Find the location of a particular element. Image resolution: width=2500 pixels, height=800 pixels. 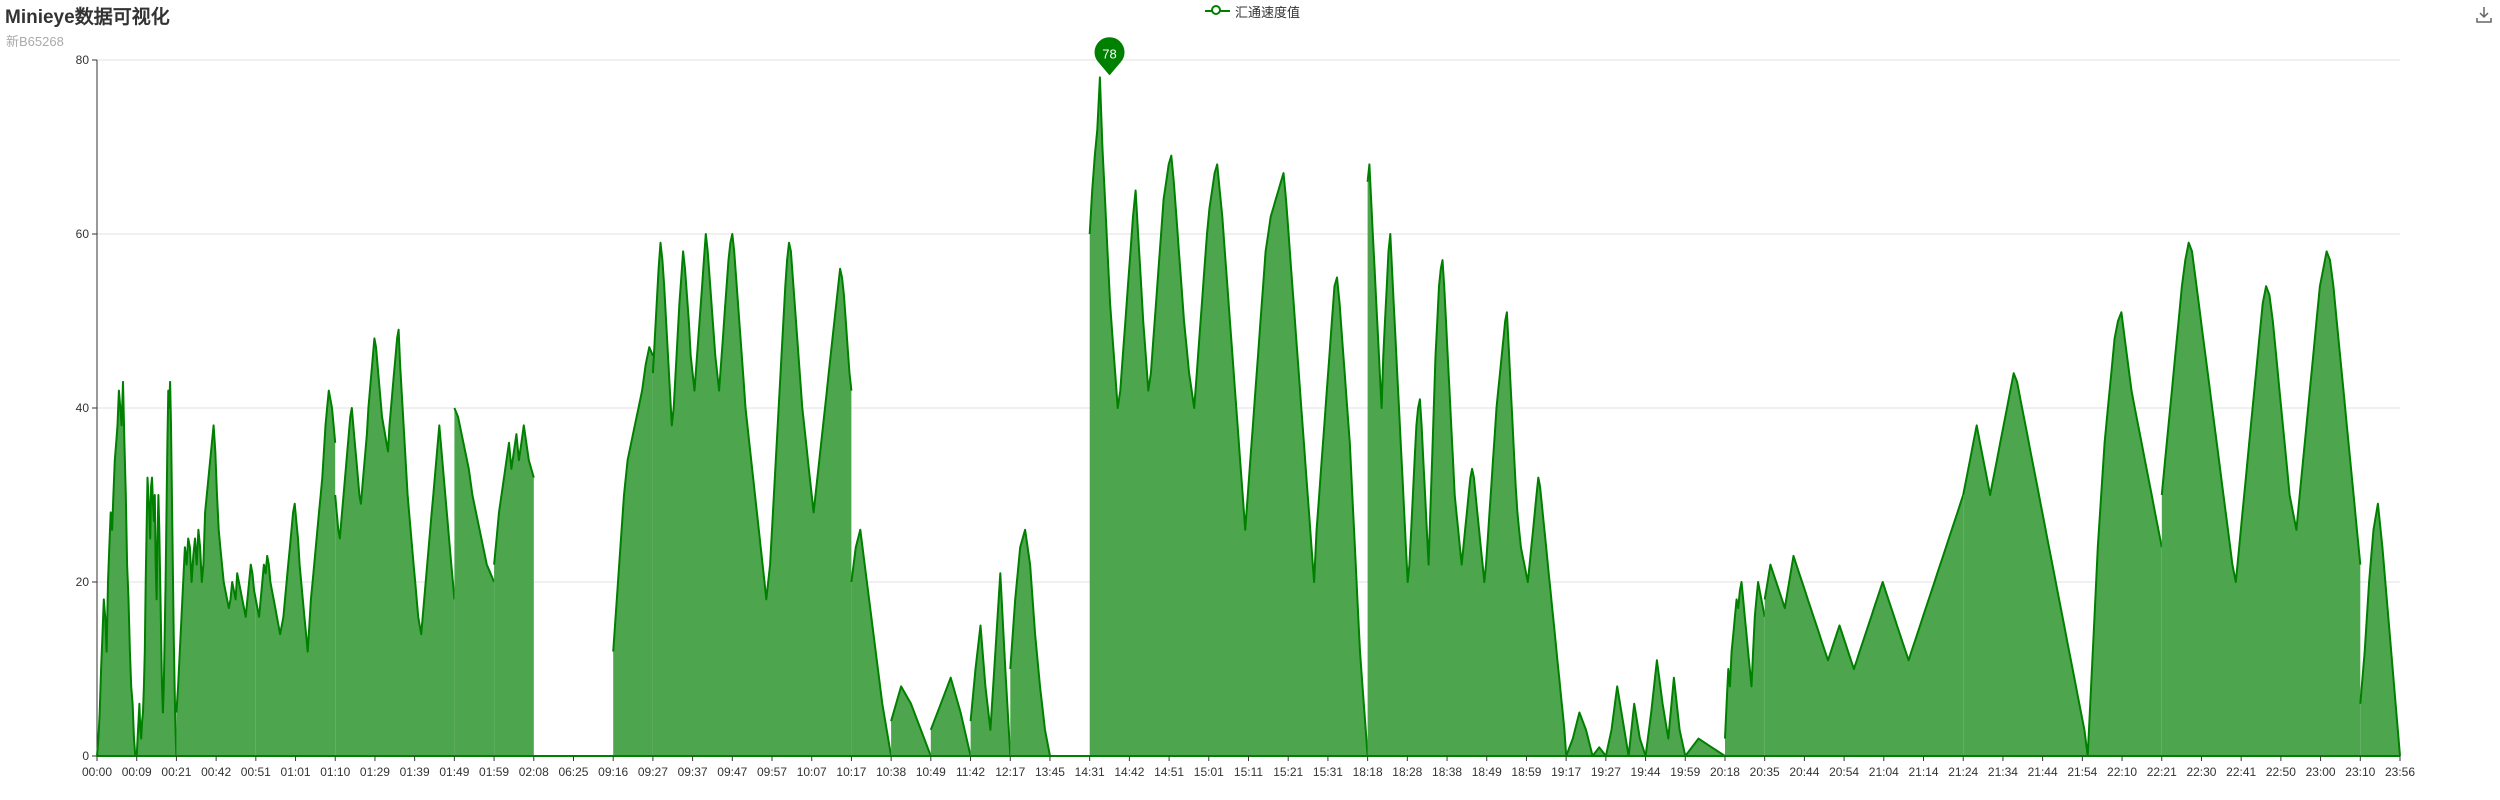

x-tick-label-16: 09:47 is located at coordinates (732, 772).